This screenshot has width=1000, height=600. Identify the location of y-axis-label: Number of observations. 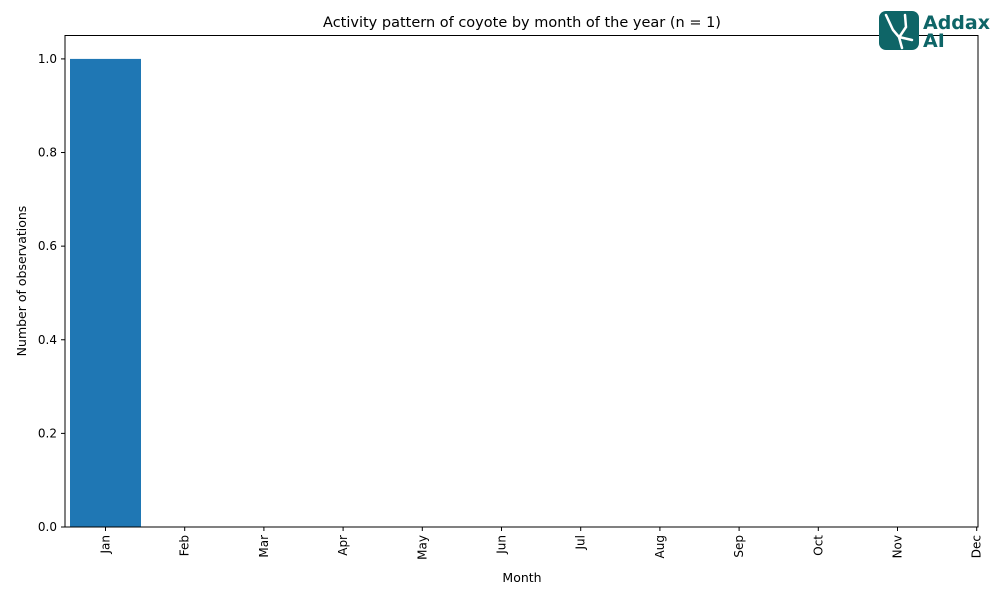
(21, 281).